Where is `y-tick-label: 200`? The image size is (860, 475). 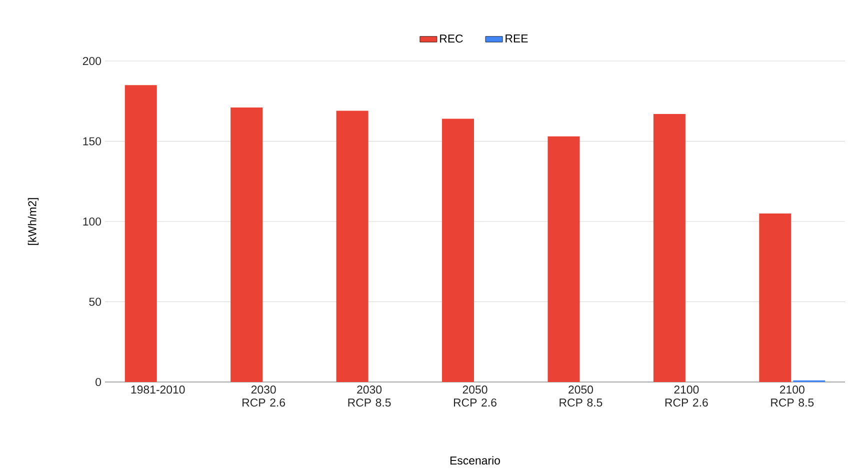
y-tick-label: 200 is located at coordinates (92, 61).